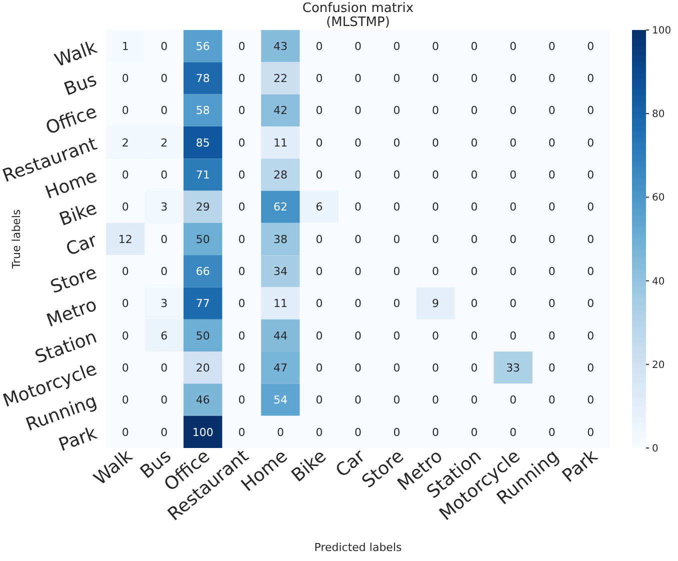 The width and height of the screenshot is (678, 561). I want to click on data-label: 34, so click(280, 271).